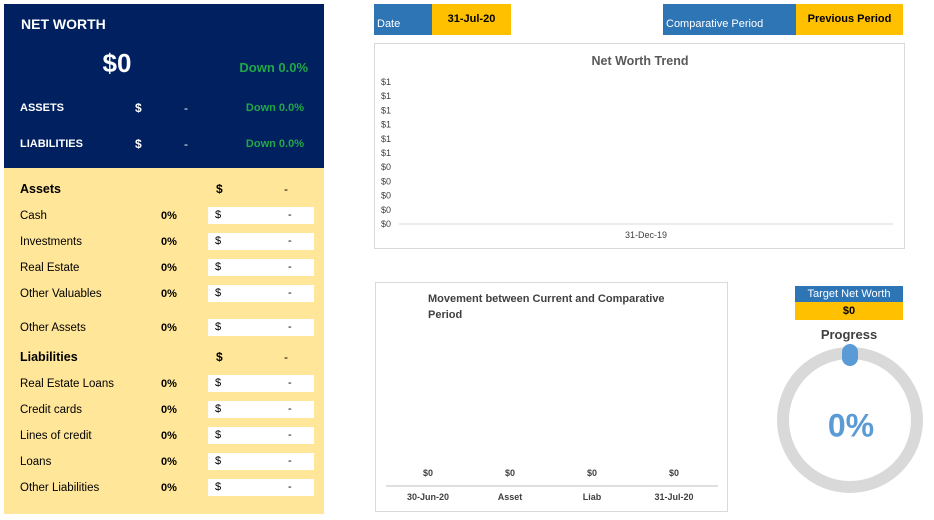 Image resolution: width=934 pixels, height=520 pixels. I want to click on liabilities-summary-dollar: $, so click(138, 144).